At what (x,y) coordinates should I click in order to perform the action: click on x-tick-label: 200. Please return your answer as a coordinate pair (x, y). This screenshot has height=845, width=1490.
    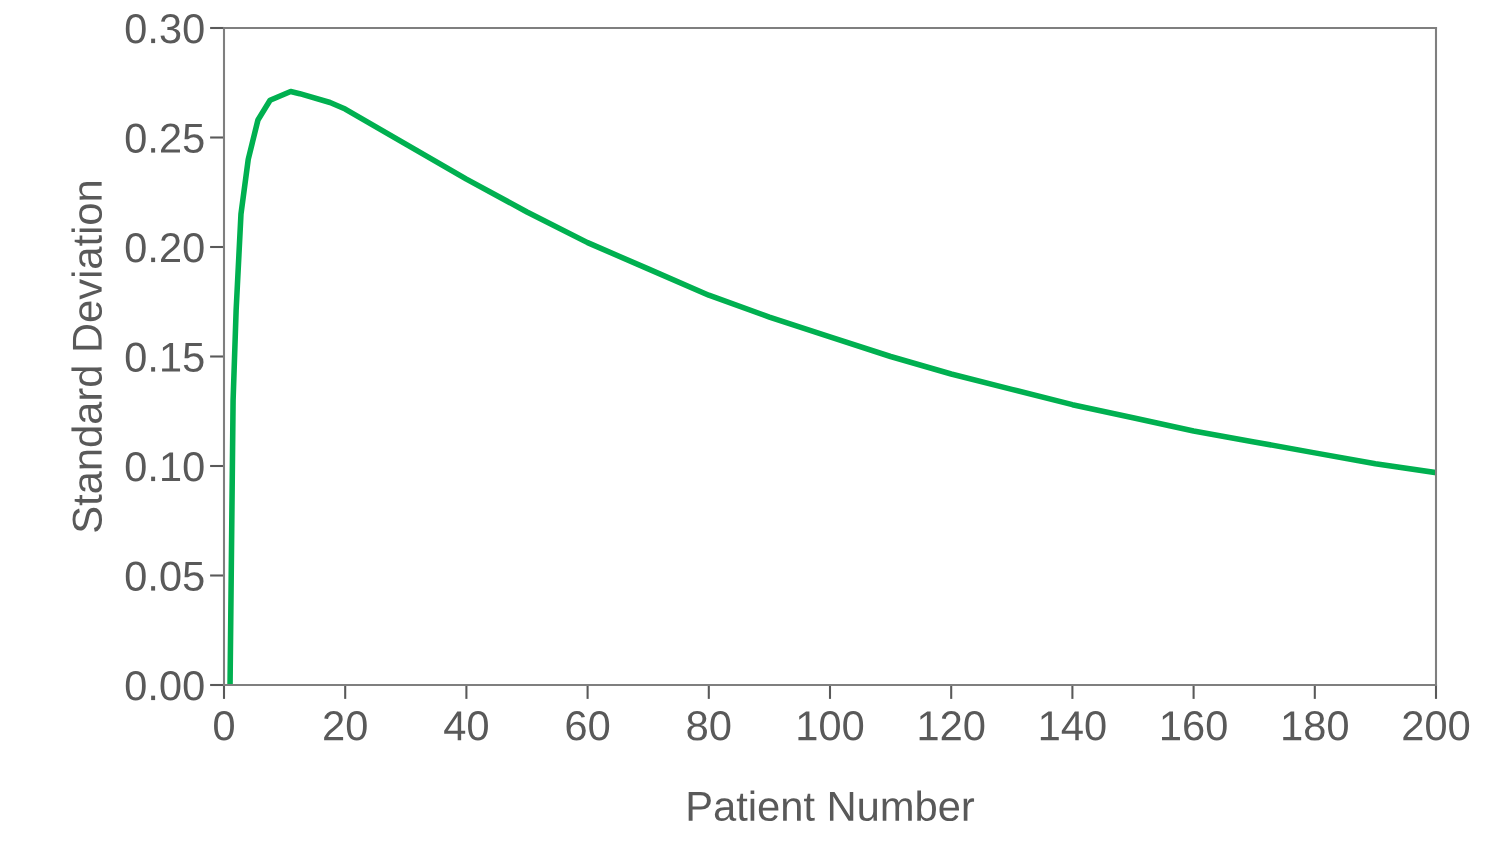
    Looking at the image, I should click on (1436, 726).